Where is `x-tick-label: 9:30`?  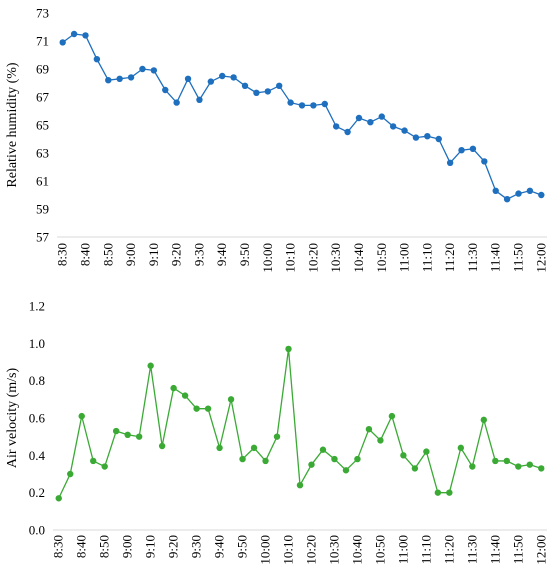
x-tick-label: 9:30 is located at coordinates (196, 546).